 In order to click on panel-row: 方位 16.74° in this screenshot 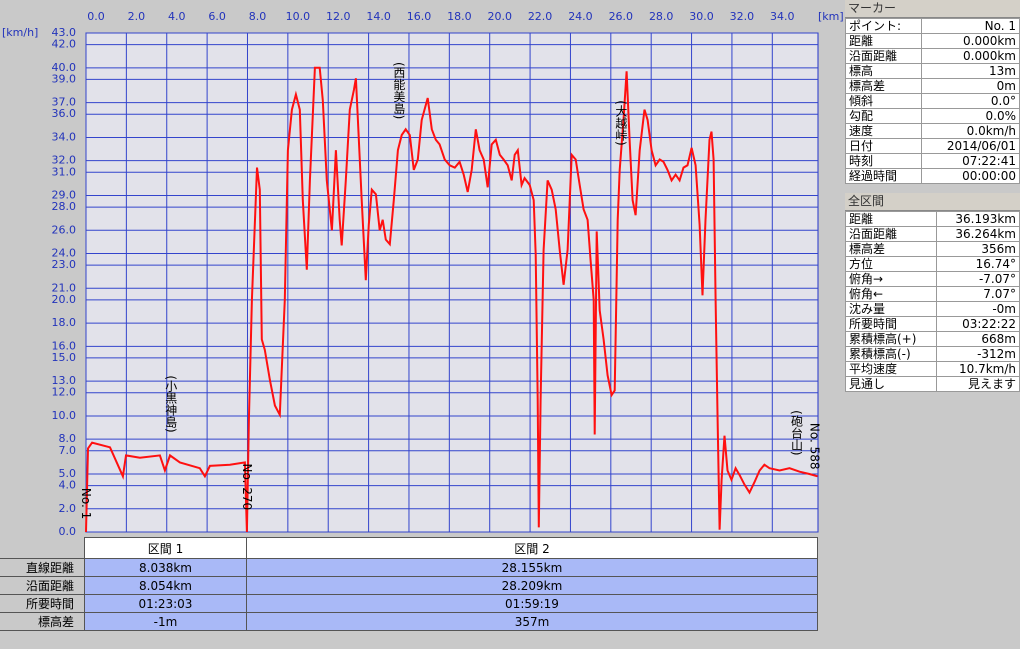, I will do `click(932, 264)`.